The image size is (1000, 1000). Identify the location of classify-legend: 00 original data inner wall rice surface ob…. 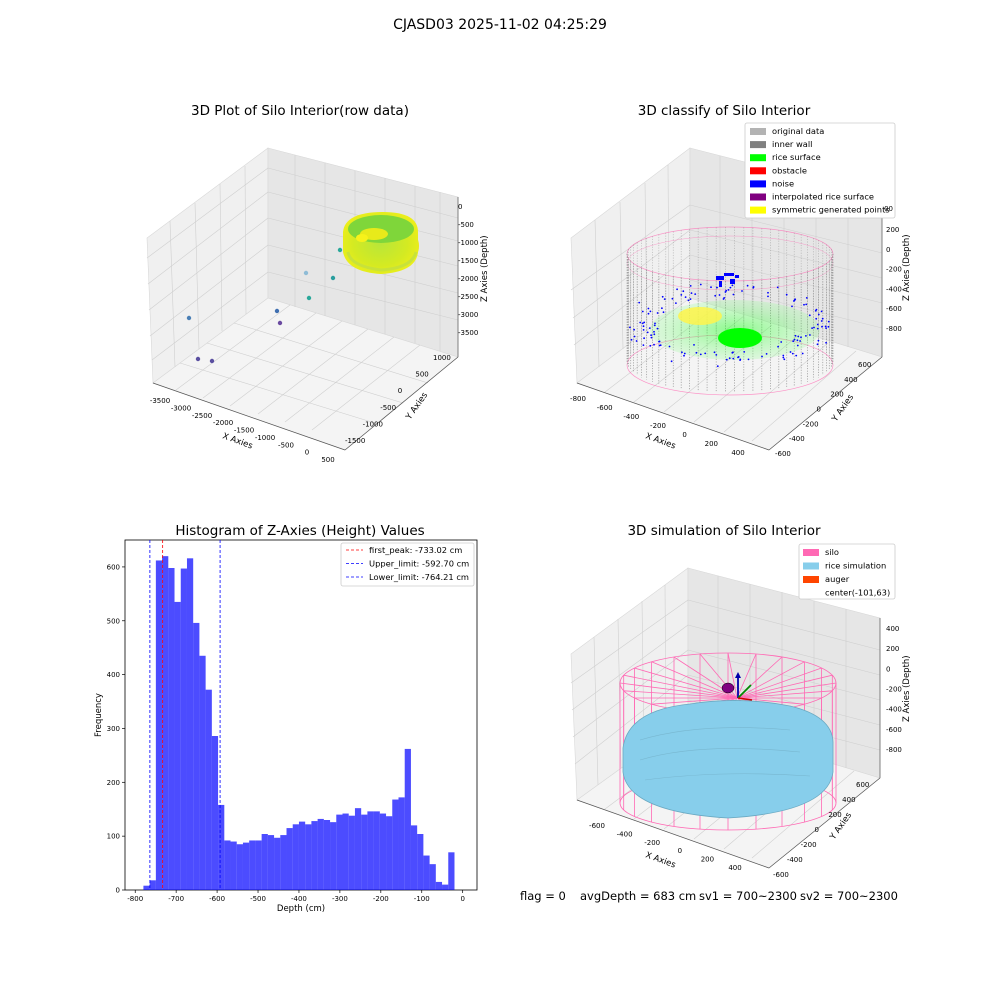
(820, 170).